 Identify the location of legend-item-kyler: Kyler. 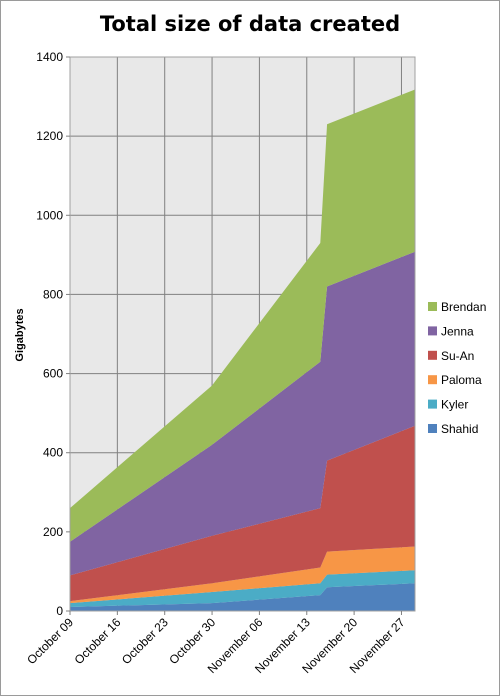
(448, 405).